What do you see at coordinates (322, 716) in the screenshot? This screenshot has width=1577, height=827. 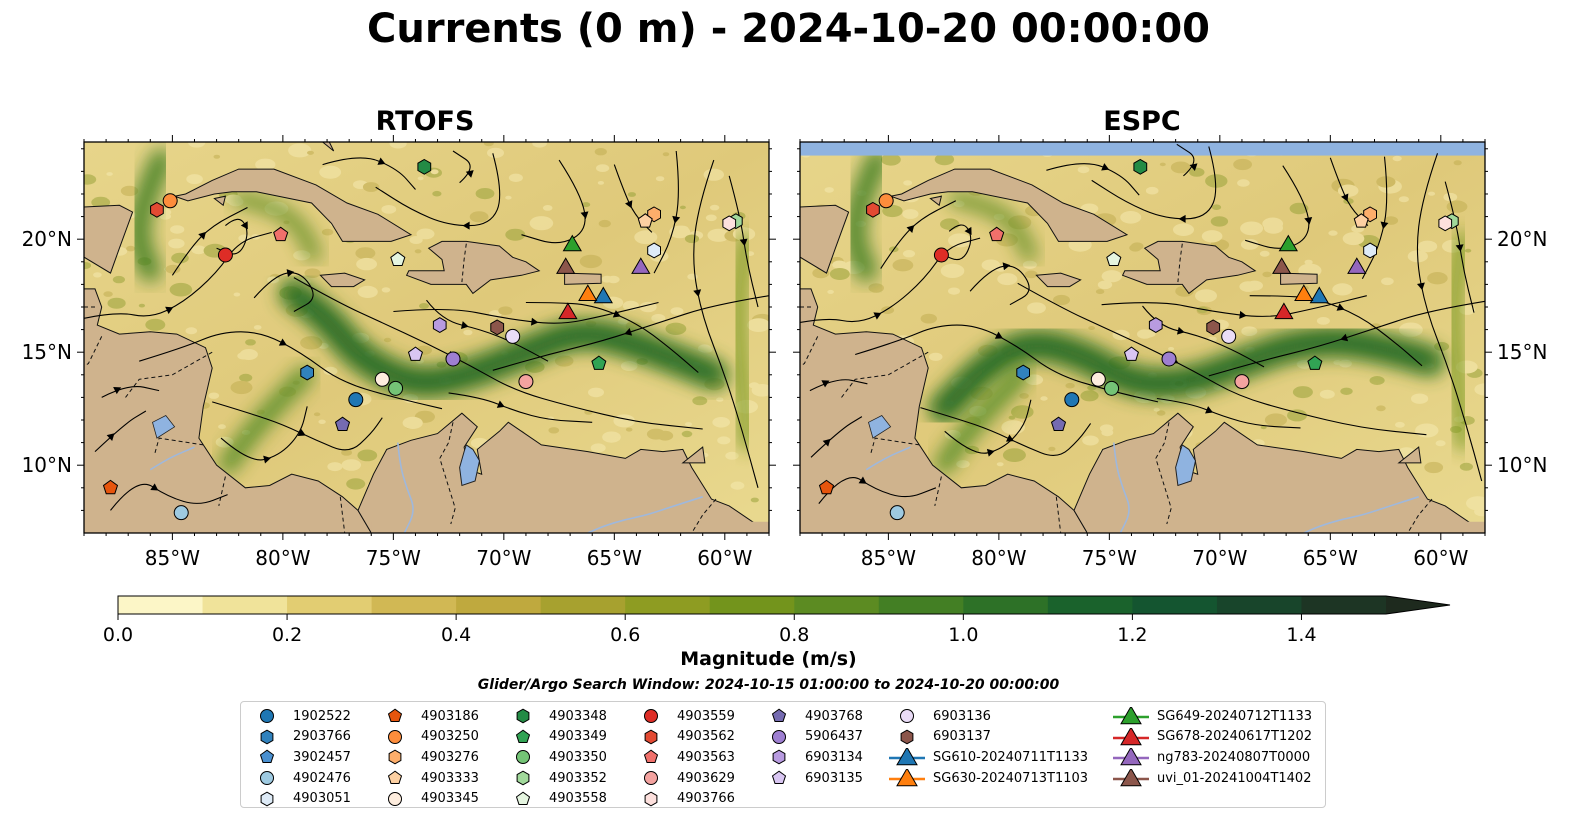 I see `legend-item-label: 1902522` at bounding box center [322, 716].